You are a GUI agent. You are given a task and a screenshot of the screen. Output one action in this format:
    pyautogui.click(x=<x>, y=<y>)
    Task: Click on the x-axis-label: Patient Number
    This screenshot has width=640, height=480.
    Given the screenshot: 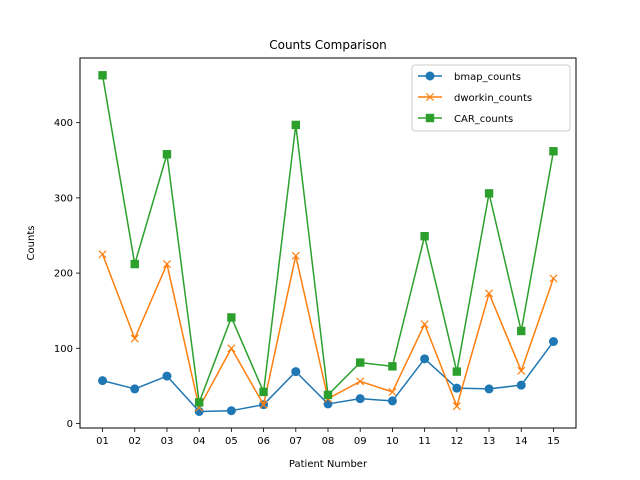 What is the action you would take?
    pyautogui.click(x=328, y=464)
    